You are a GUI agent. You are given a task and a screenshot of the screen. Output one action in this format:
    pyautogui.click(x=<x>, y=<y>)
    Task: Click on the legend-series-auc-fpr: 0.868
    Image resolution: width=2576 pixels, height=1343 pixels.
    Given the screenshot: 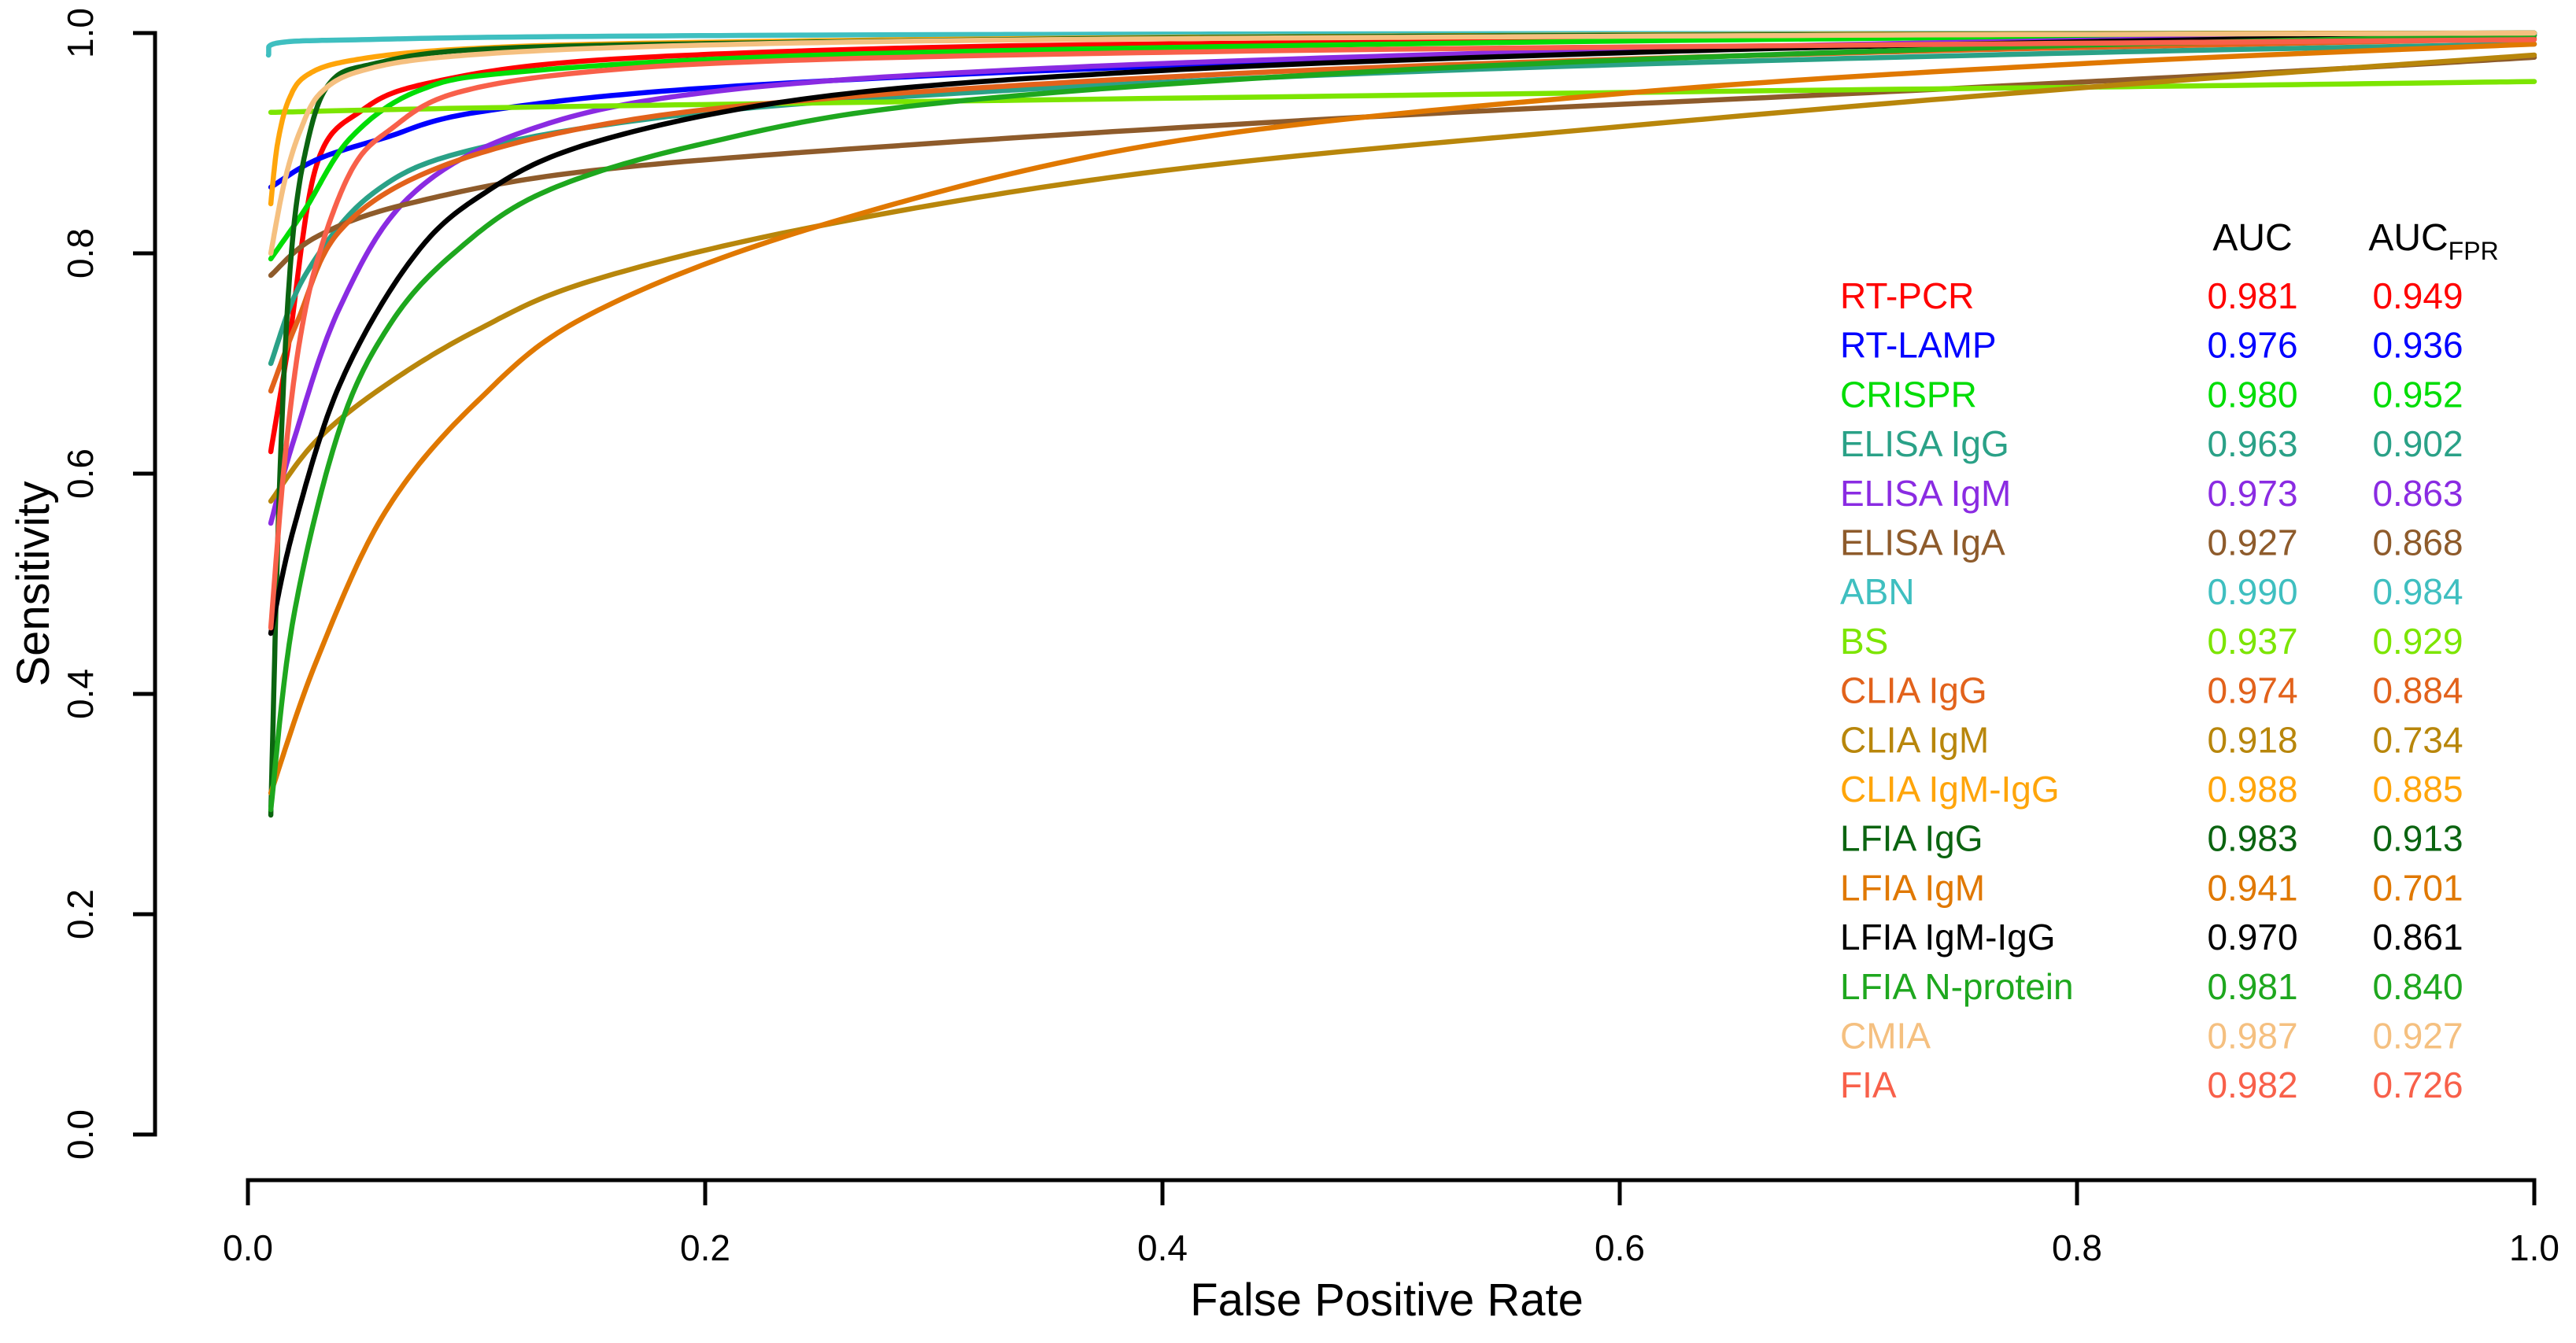 What is the action you would take?
    pyautogui.click(x=2417, y=542)
    